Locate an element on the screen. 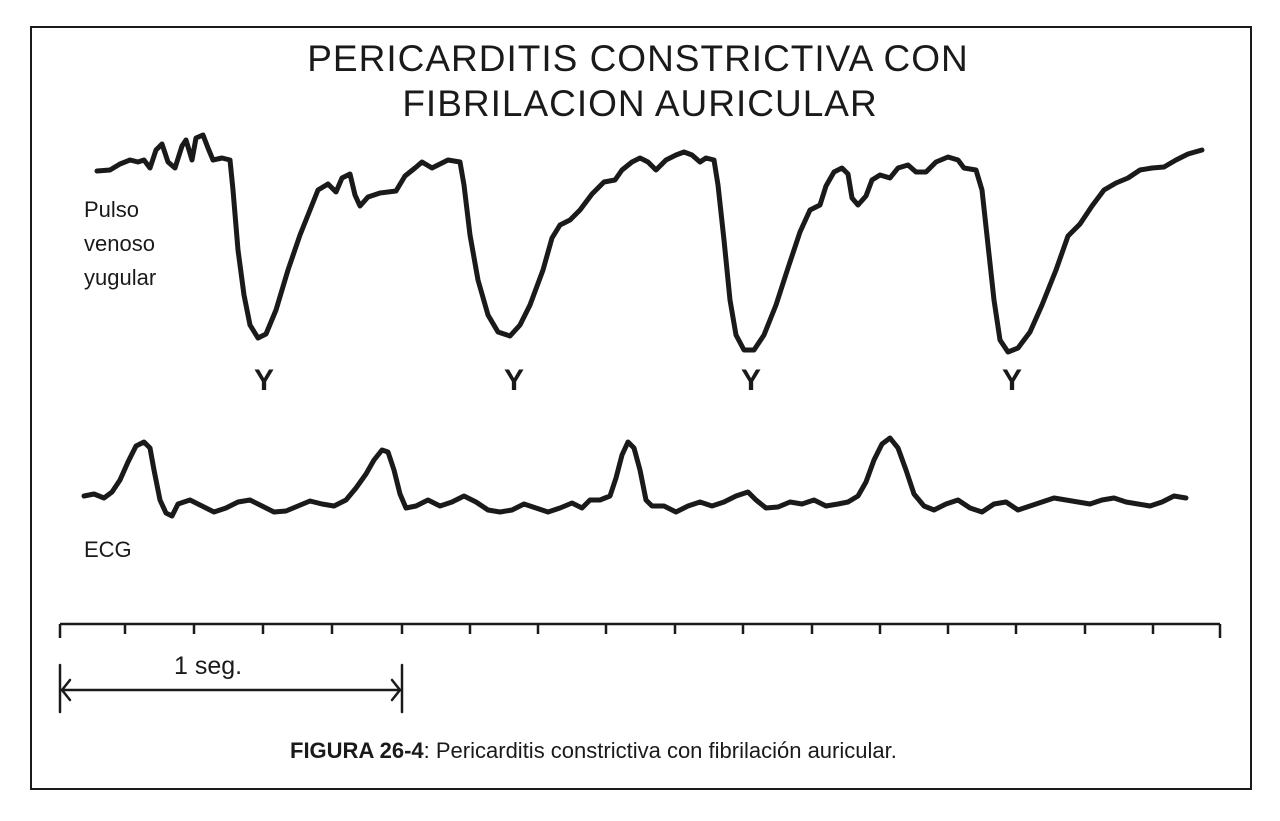 Image resolution: width=1280 pixels, height=821 pixels. ecg-trace-label: ECG is located at coordinates (108, 549).